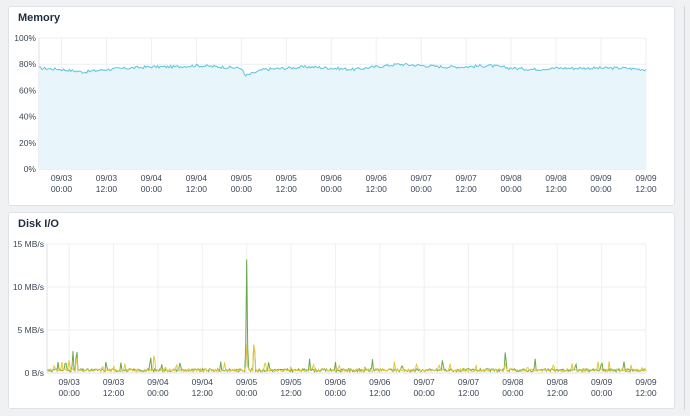 The height and width of the screenshot is (416, 690). What do you see at coordinates (31, 330) in the screenshot?
I see `disk-io-y-tick-label: 5 MB/s` at bounding box center [31, 330].